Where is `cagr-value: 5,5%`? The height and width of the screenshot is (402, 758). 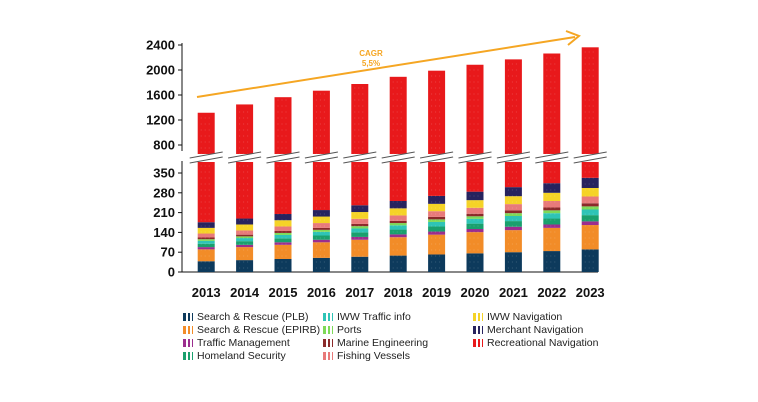 cagr-value: 5,5% is located at coordinates (371, 63).